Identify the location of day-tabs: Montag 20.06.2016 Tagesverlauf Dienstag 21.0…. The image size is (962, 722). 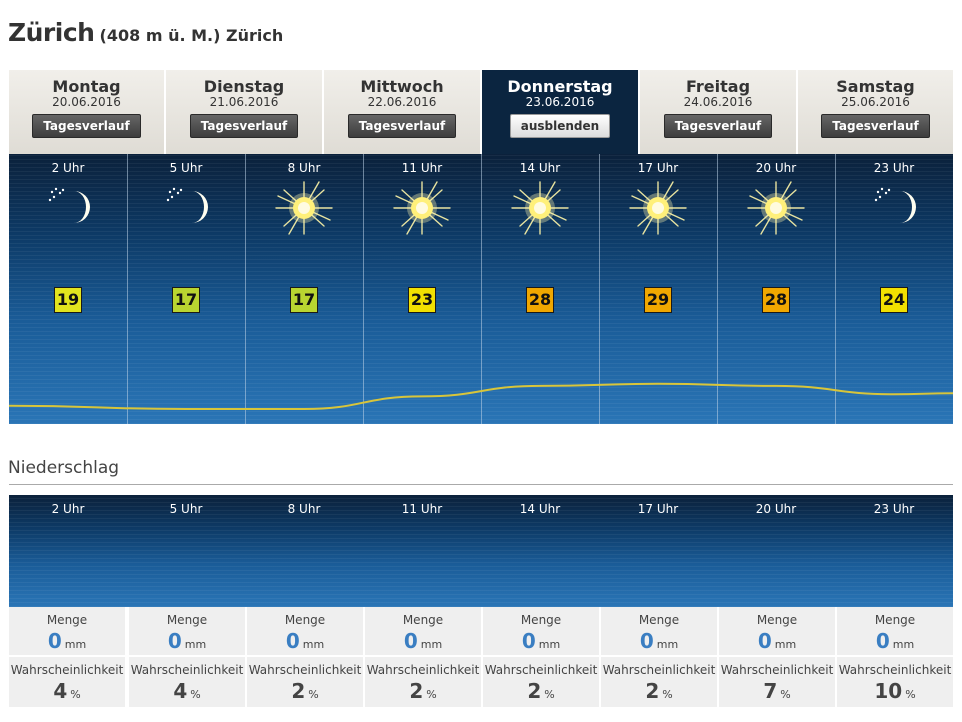
(481, 112).